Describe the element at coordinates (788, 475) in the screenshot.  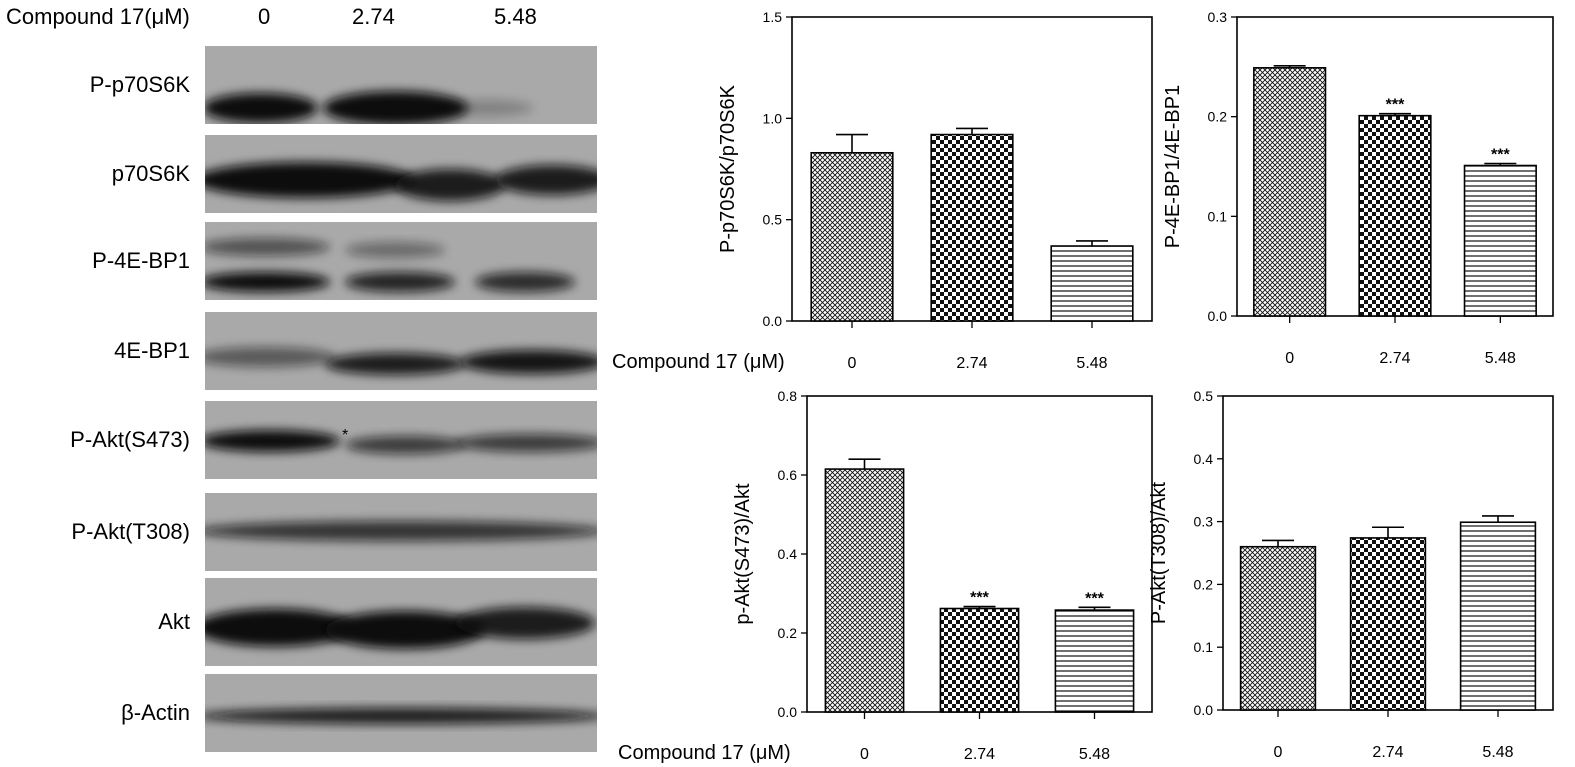
I see `y-tick-label: 0.6` at that location.